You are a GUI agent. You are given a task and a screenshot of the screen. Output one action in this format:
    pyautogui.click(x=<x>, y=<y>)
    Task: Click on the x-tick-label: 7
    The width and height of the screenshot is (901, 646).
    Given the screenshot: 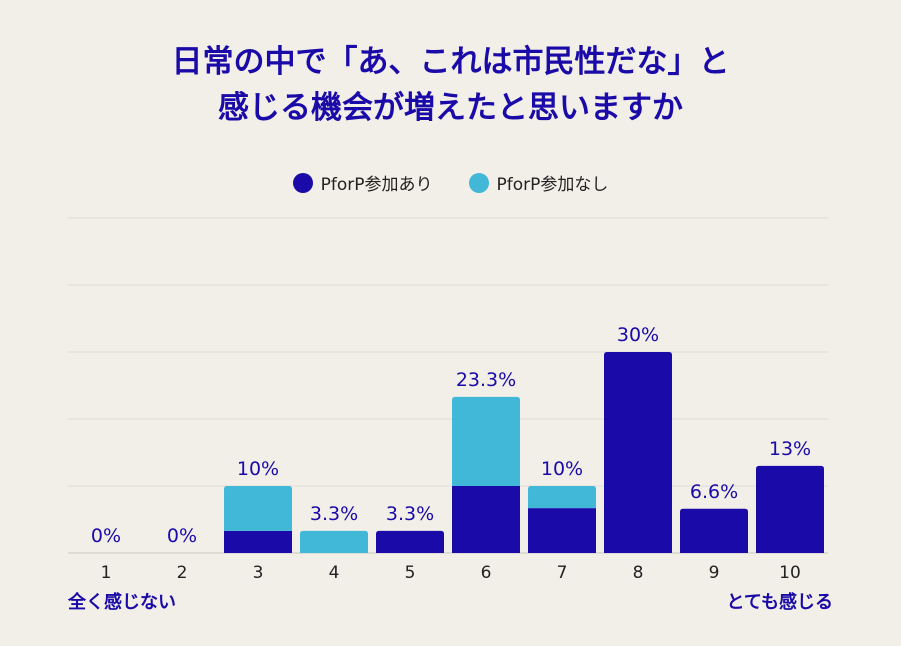 What is the action you would take?
    pyautogui.click(x=562, y=573)
    